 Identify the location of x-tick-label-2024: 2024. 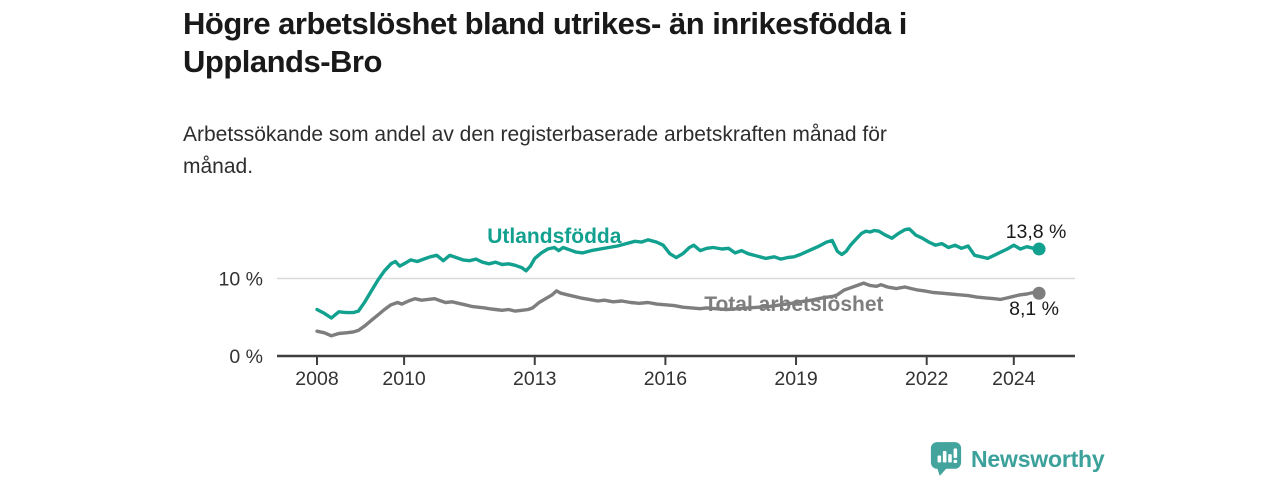
(1014, 379).